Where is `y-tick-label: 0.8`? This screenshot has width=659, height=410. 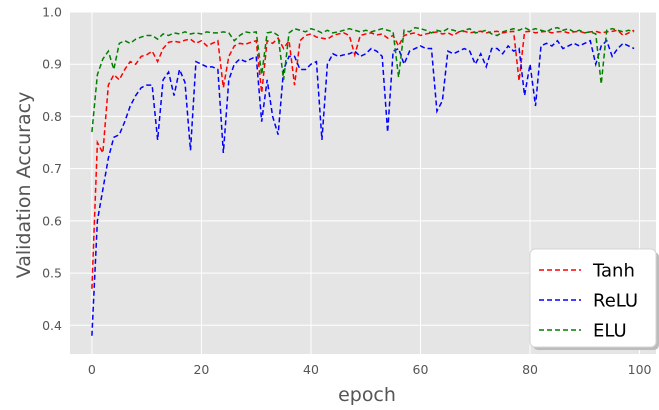
y-tick-label: 0.8 is located at coordinates (52, 116).